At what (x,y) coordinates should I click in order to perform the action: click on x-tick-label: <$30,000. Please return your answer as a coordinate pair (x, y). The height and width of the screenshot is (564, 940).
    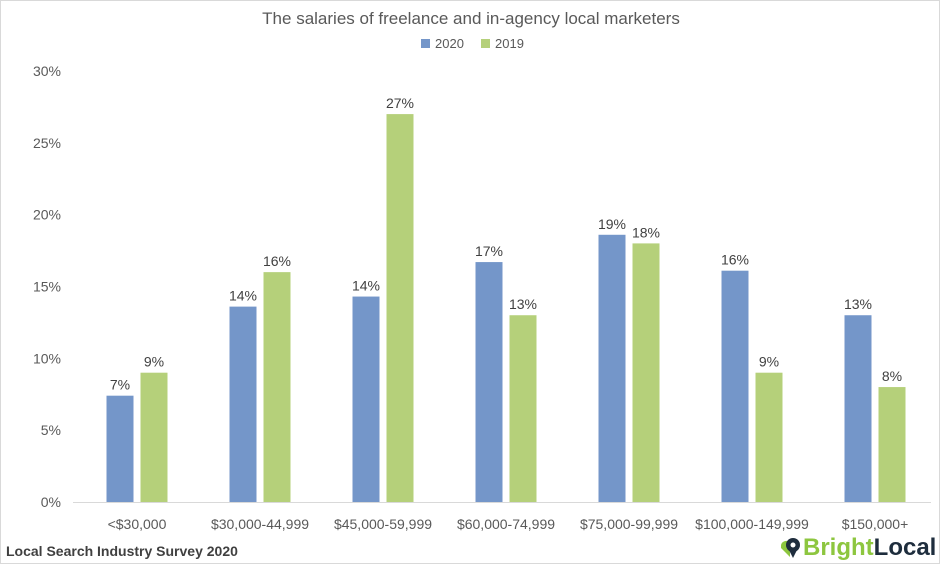
    Looking at the image, I should click on (137, 524).